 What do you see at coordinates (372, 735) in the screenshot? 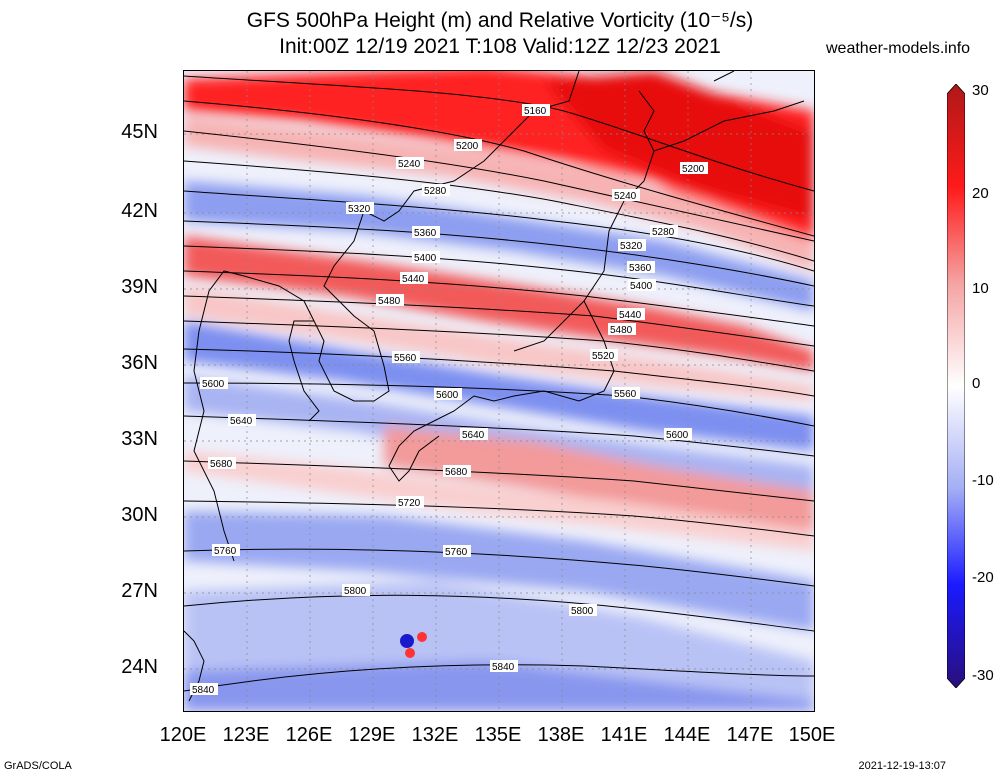
I see `lon-label-129e: 129E` at bounding box center [372, 735].